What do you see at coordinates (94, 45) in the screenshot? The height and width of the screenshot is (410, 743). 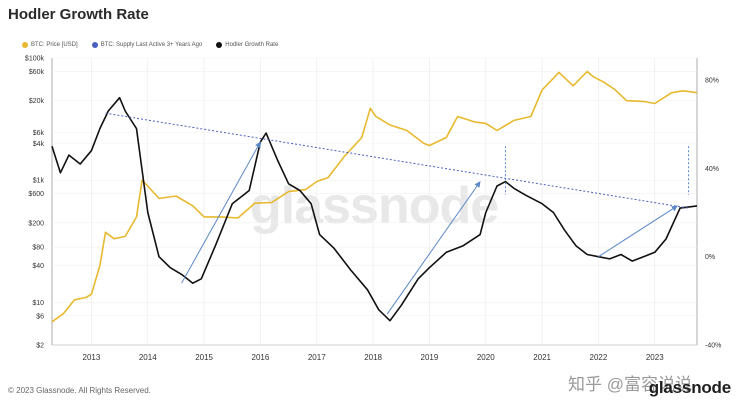 I see `legend-dot-supply` at bounding box center [94, 45].